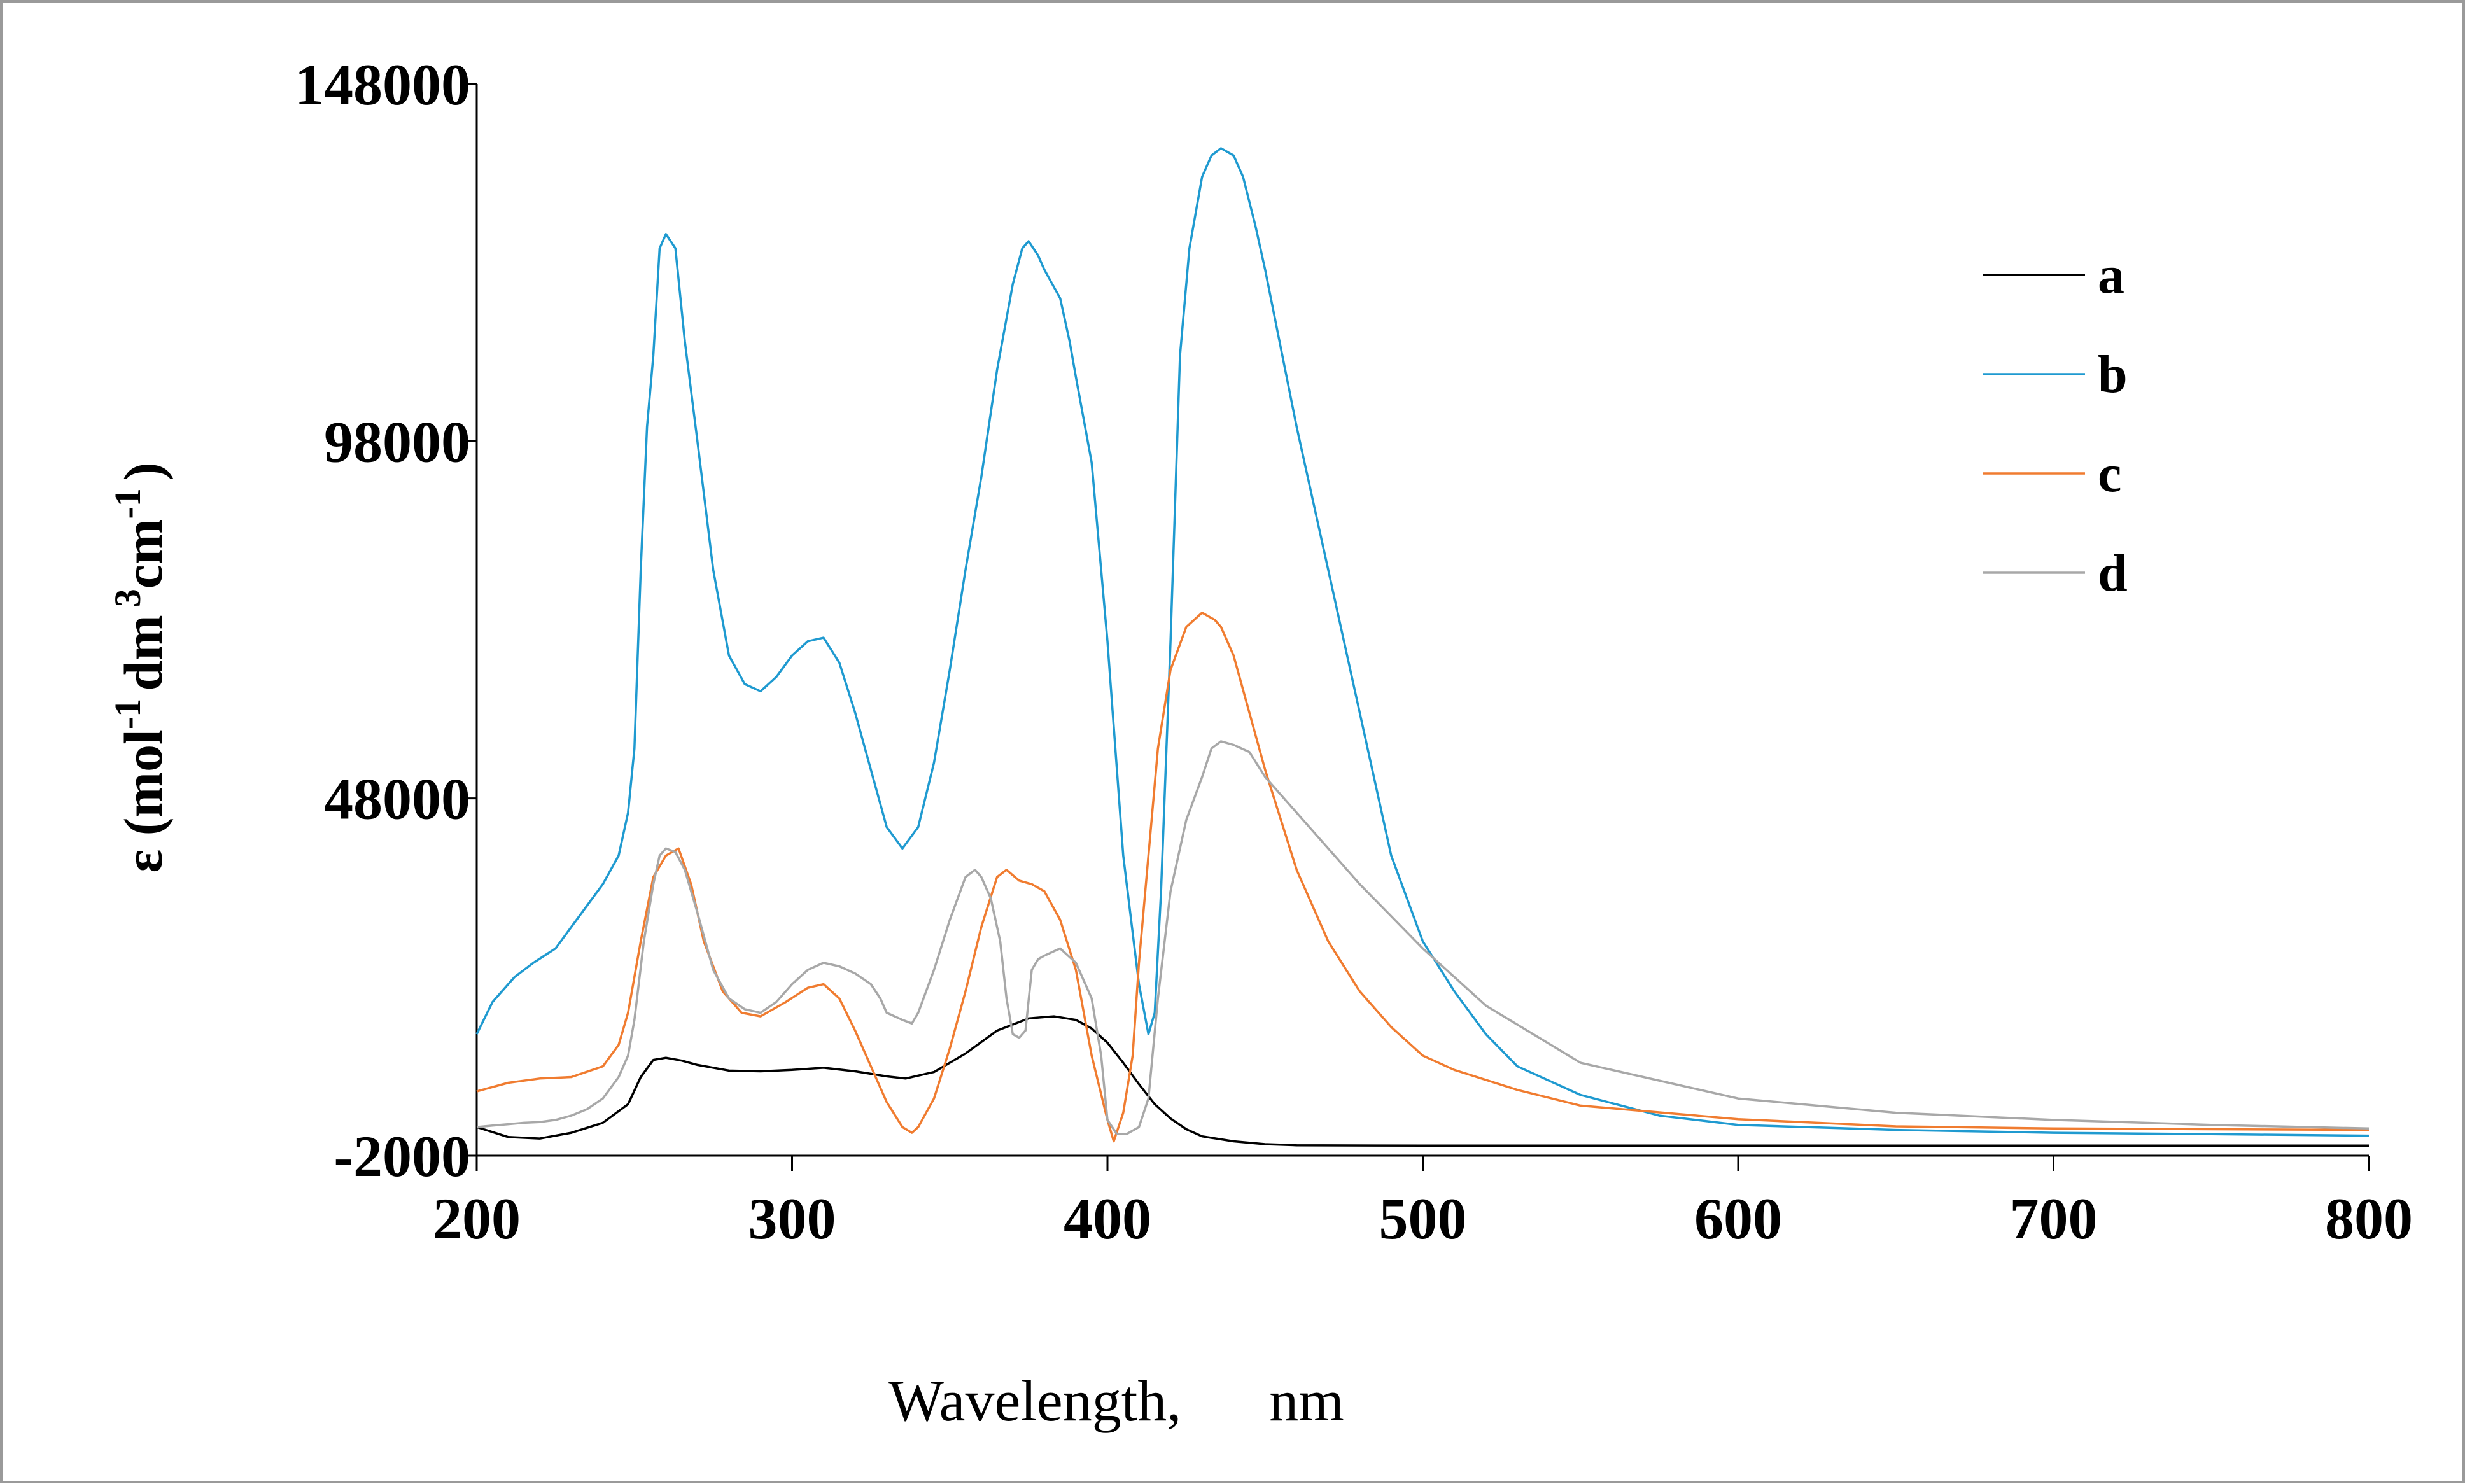 This screenshot has height=1484, width=2465. I want to click on x-tick-label: 600, so click(1738, 1218).